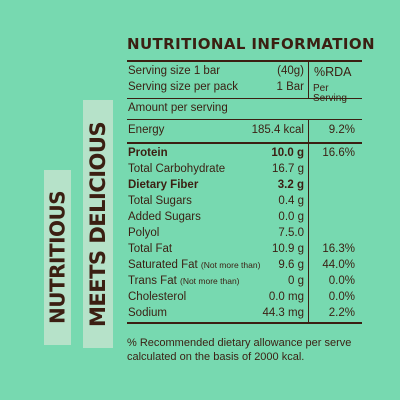  I want to click on nutrient-name-text: Total Carbohydrate, so click(177, 169).